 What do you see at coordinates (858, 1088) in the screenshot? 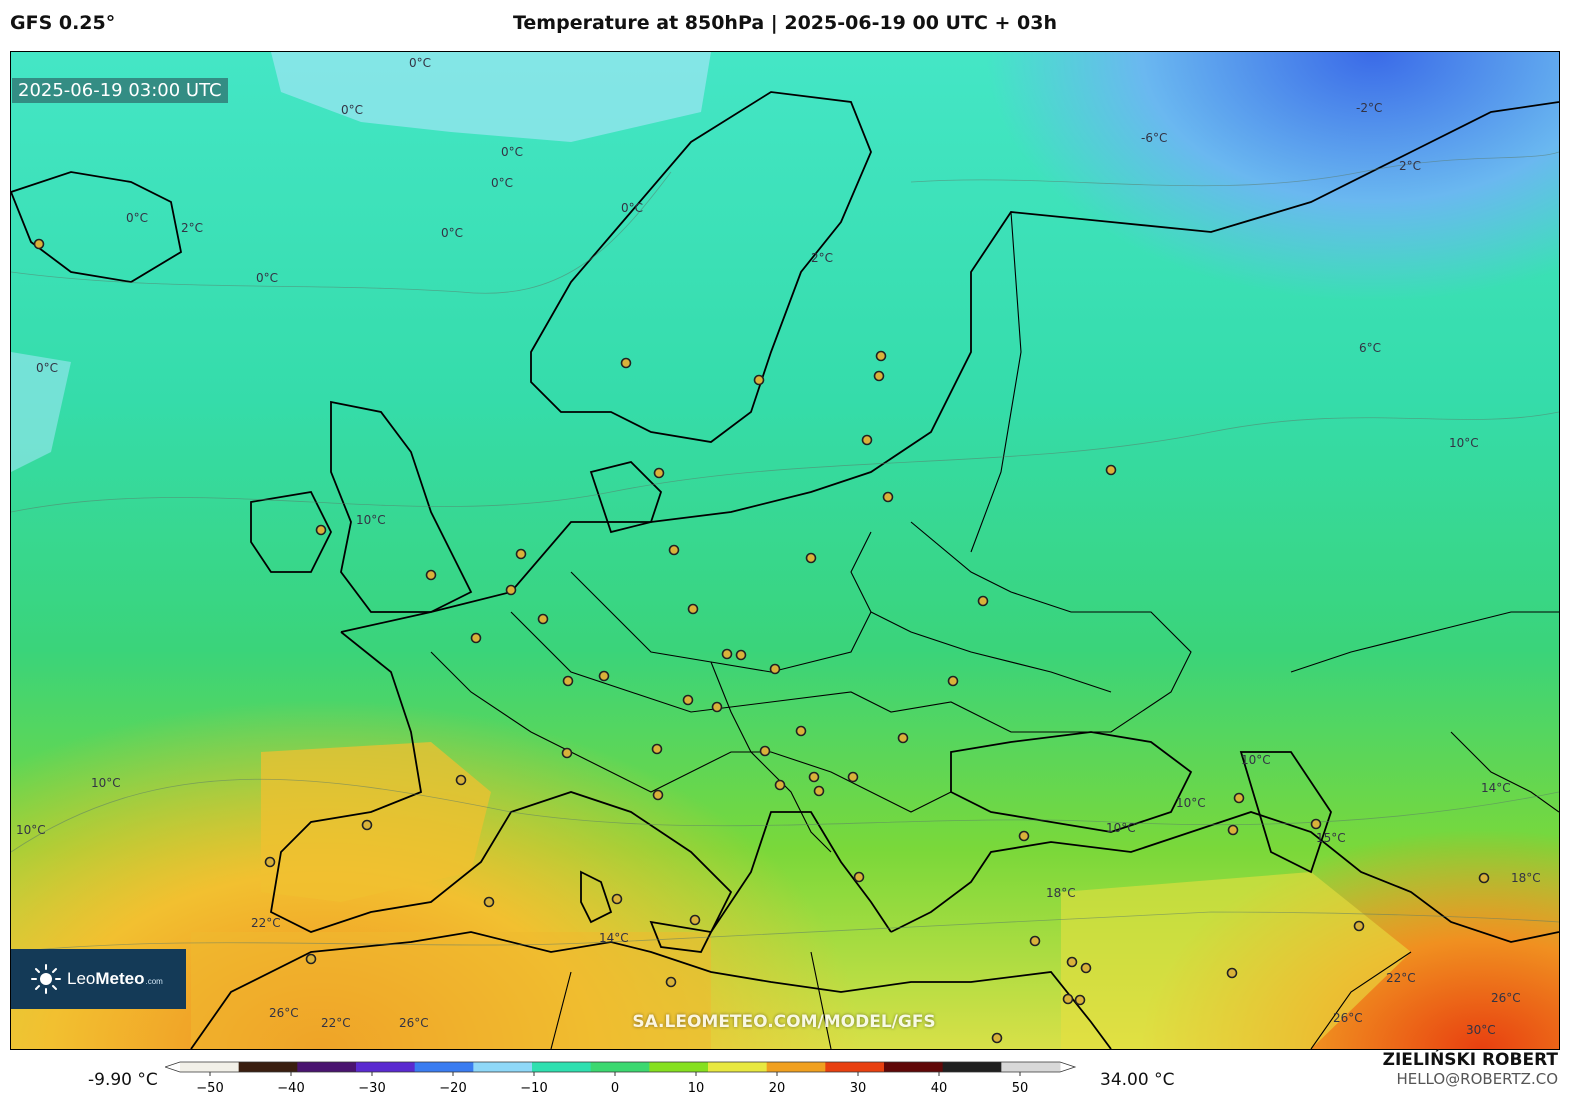
I see `colorbar-tick-label: 30` at bounding box center [858, 1088].